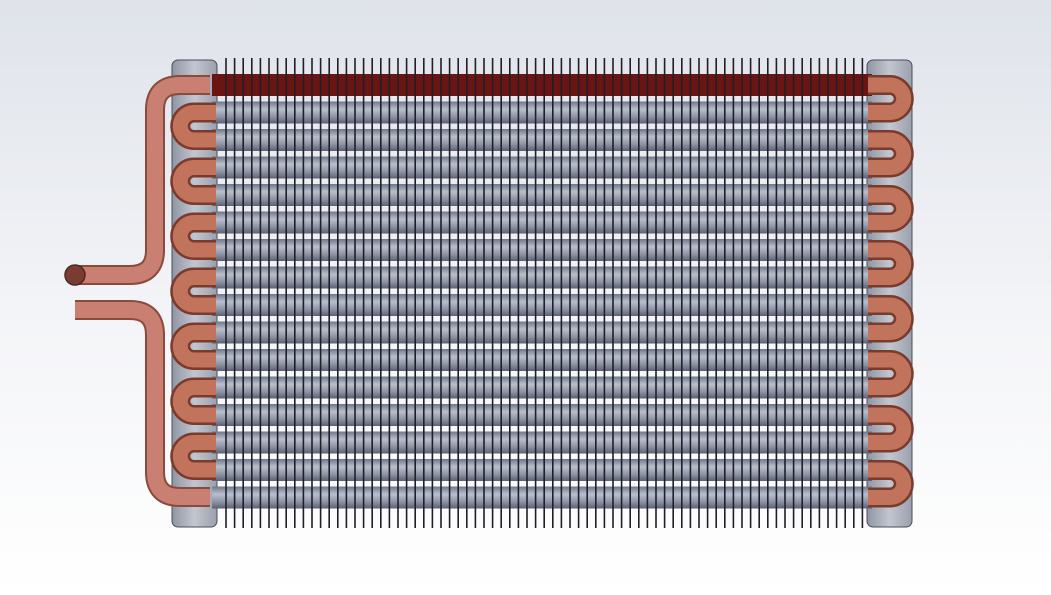 This screenshot has height=595, width=1051. Describe the element at coordinates (137, 291) in the screenshot. I see `inlet-outlet-pipes` at that location.